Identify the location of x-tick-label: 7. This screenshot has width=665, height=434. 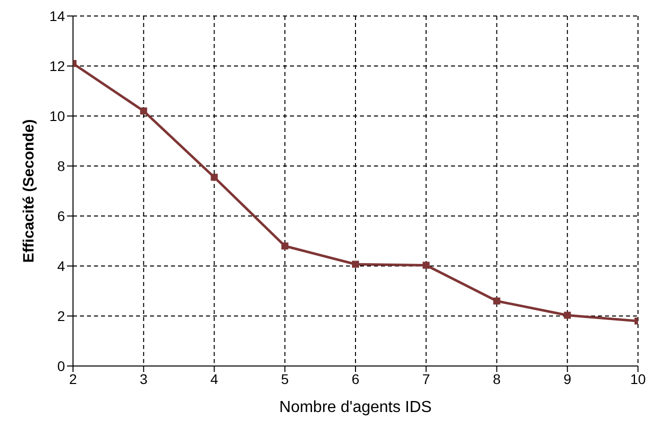
(426, 378).